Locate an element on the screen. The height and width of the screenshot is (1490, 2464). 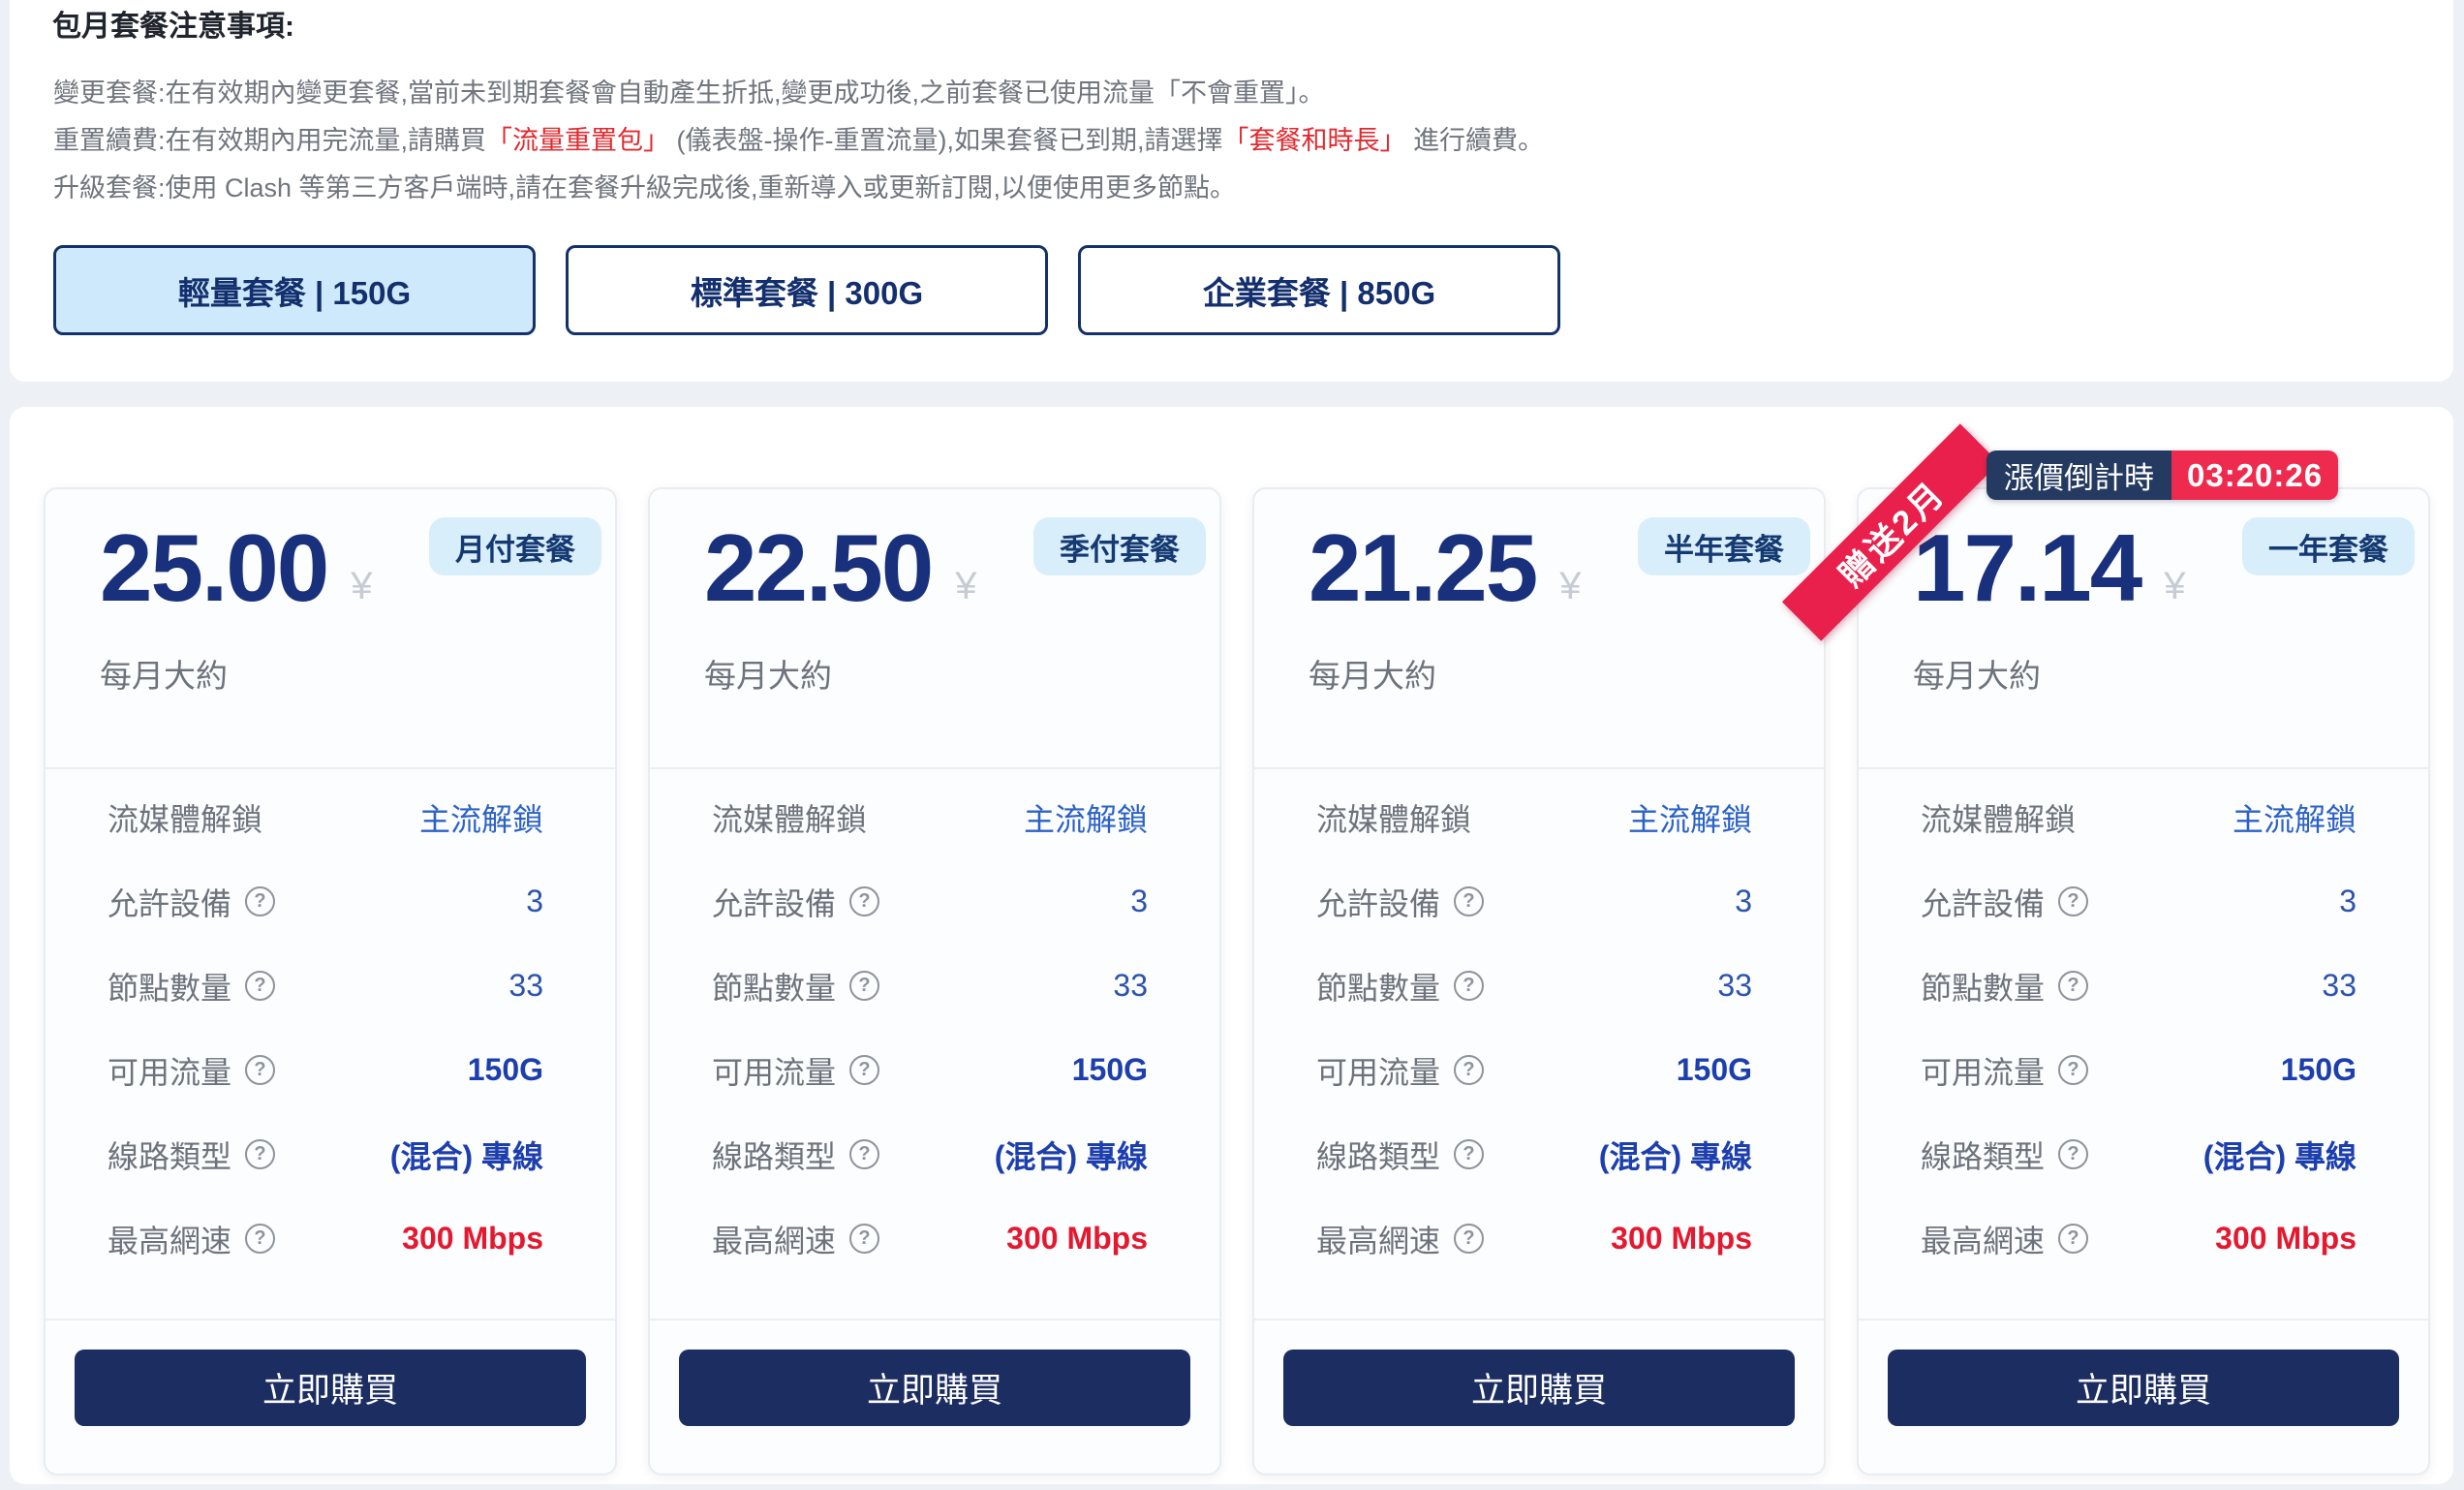
plan-tab: 輕量套餐 | 150G is located at coordinates (294, 290).